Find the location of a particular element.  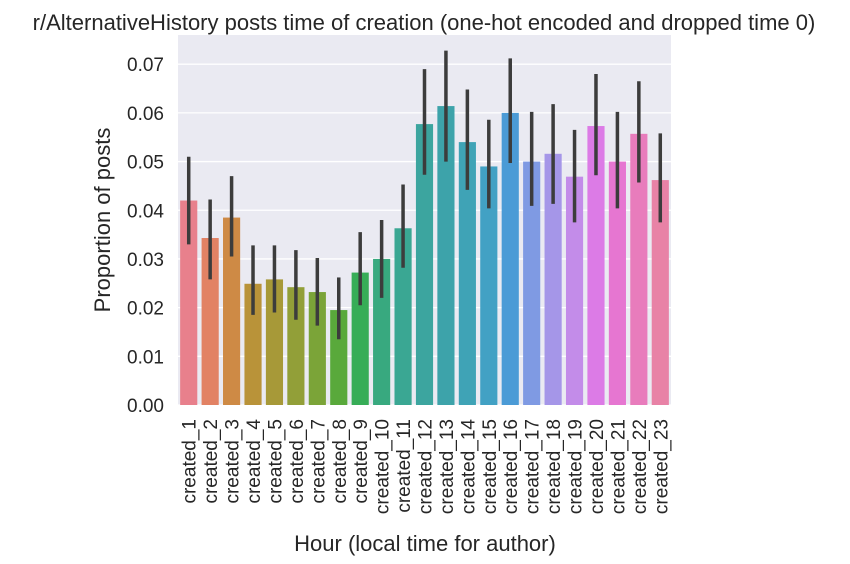

y-tick-label: 0.07 is located at coordinates (145, 65).